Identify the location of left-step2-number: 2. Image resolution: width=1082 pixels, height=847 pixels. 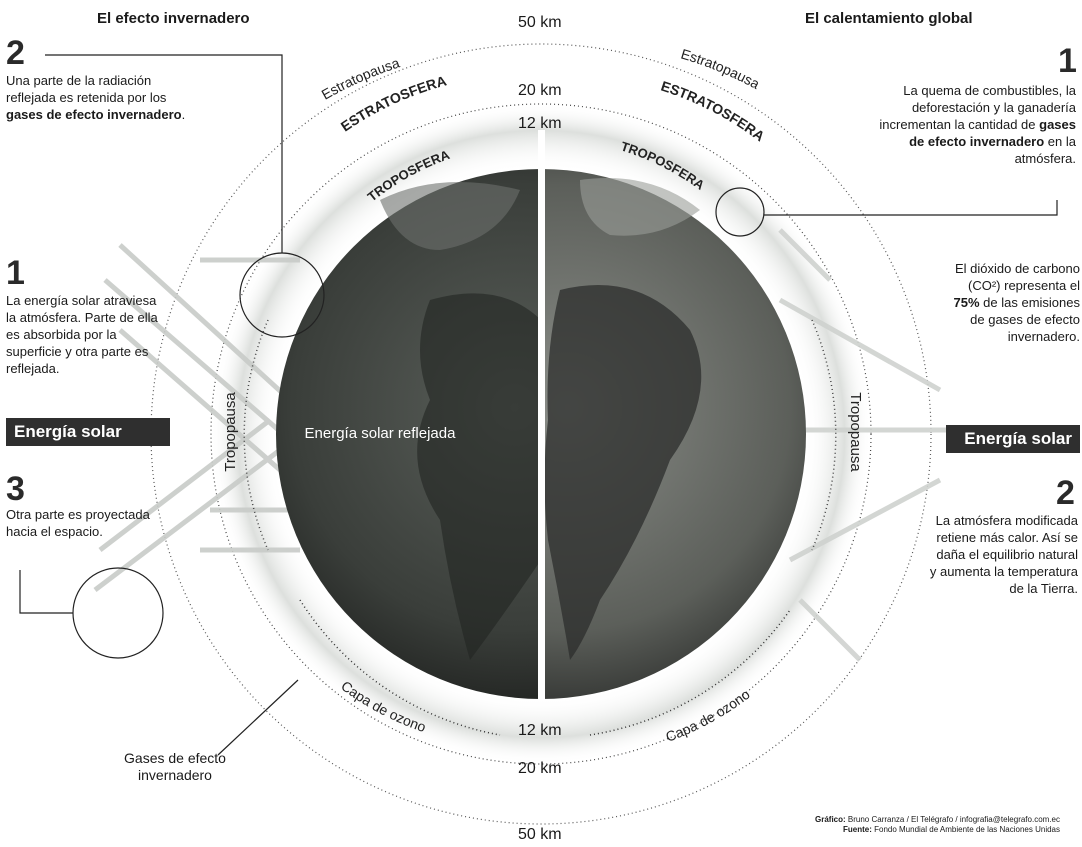
(15, 53).